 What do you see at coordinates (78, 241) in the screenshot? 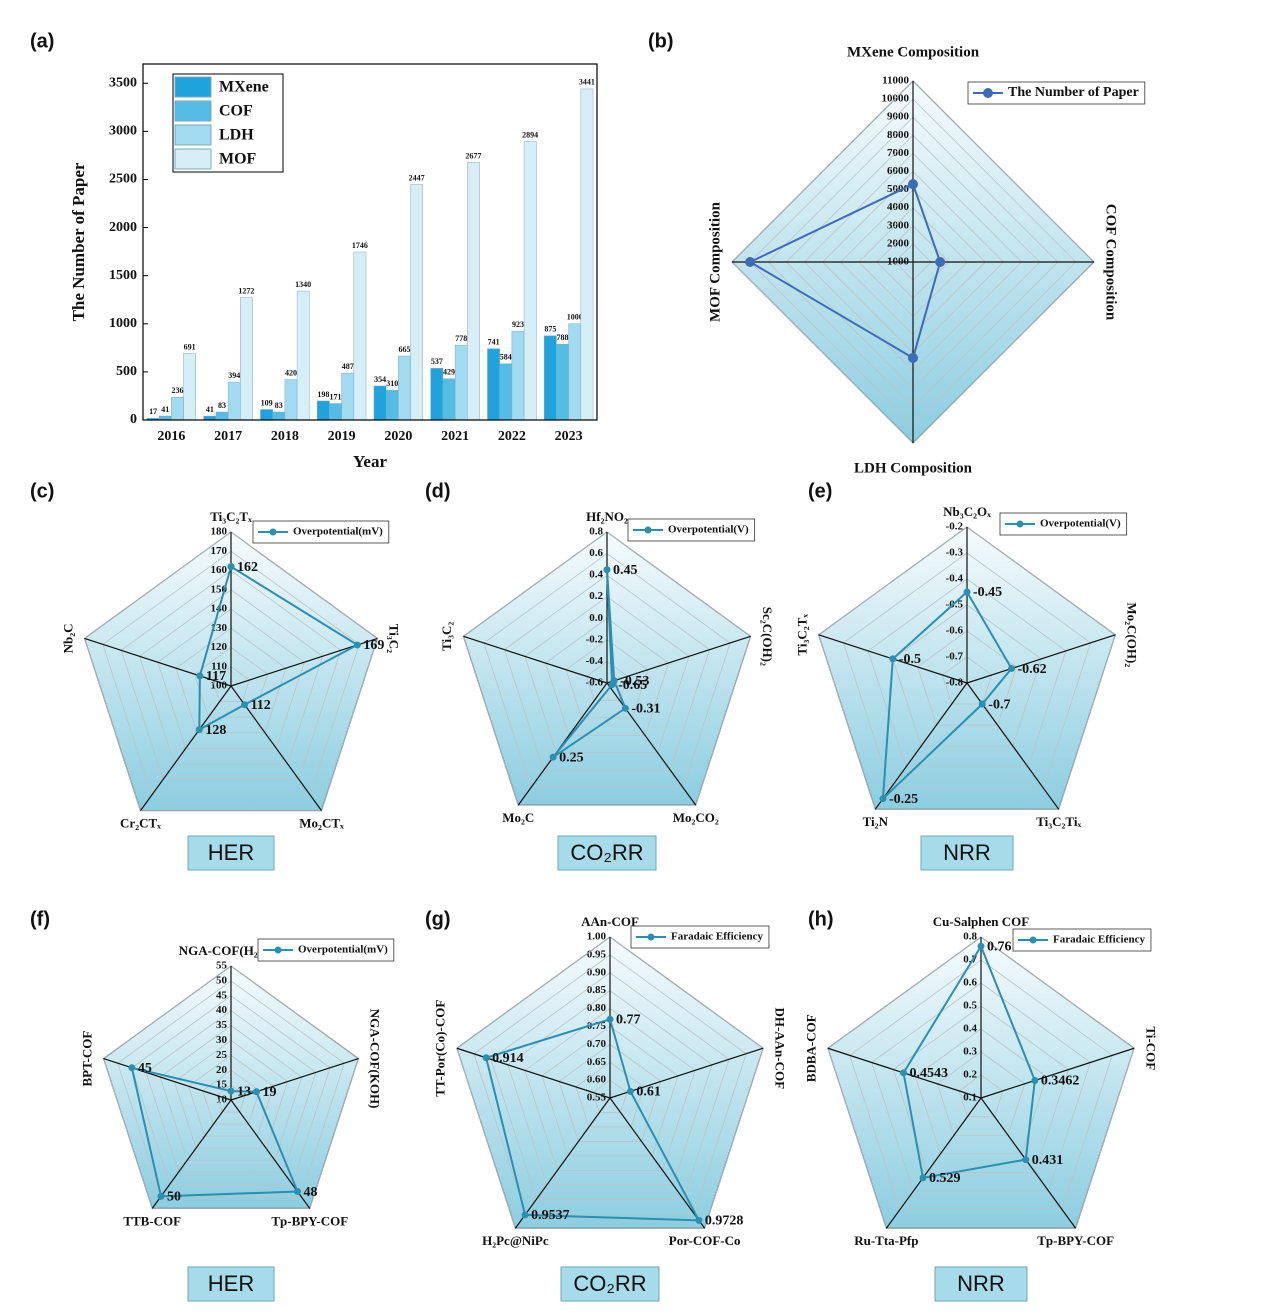
I see `y-axis-title: The Number of Paper` at bounding box center [78, 241].